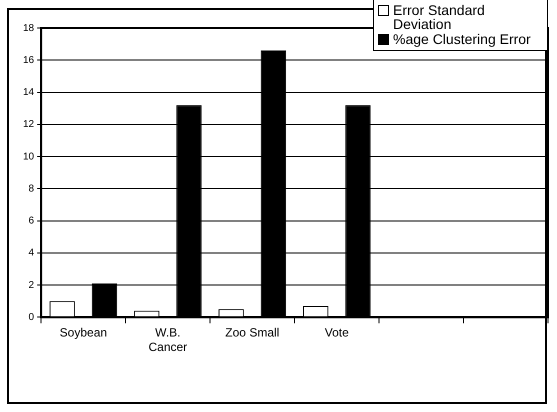  Describe the element at coordinates (31, 317) in the screenshot. I see `y-tick-label: 0` at that location.